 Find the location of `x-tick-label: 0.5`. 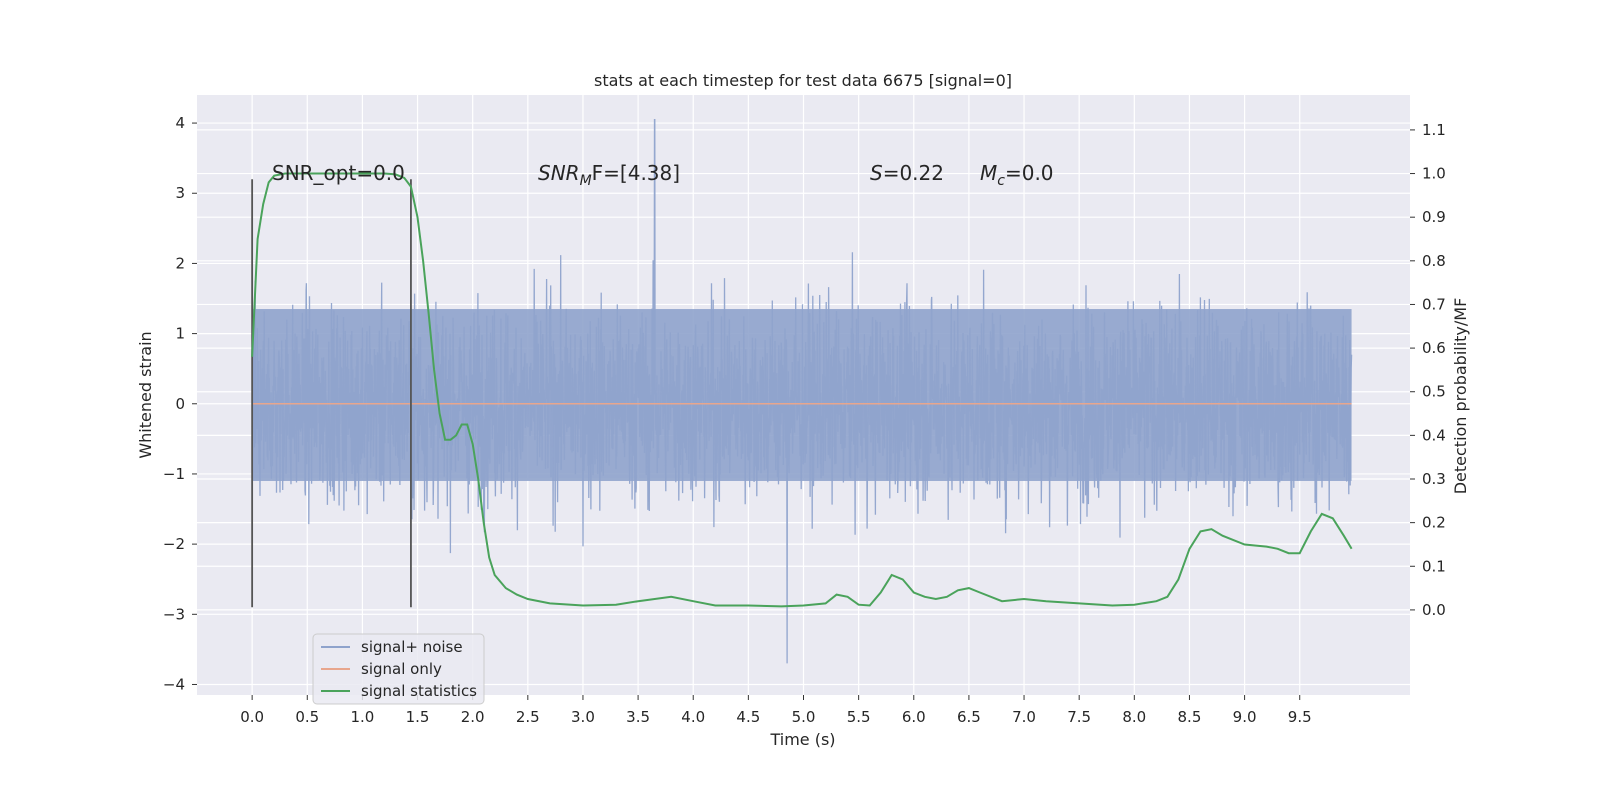

x-tick-label: 0.5 is located at coordinates (307, 717).